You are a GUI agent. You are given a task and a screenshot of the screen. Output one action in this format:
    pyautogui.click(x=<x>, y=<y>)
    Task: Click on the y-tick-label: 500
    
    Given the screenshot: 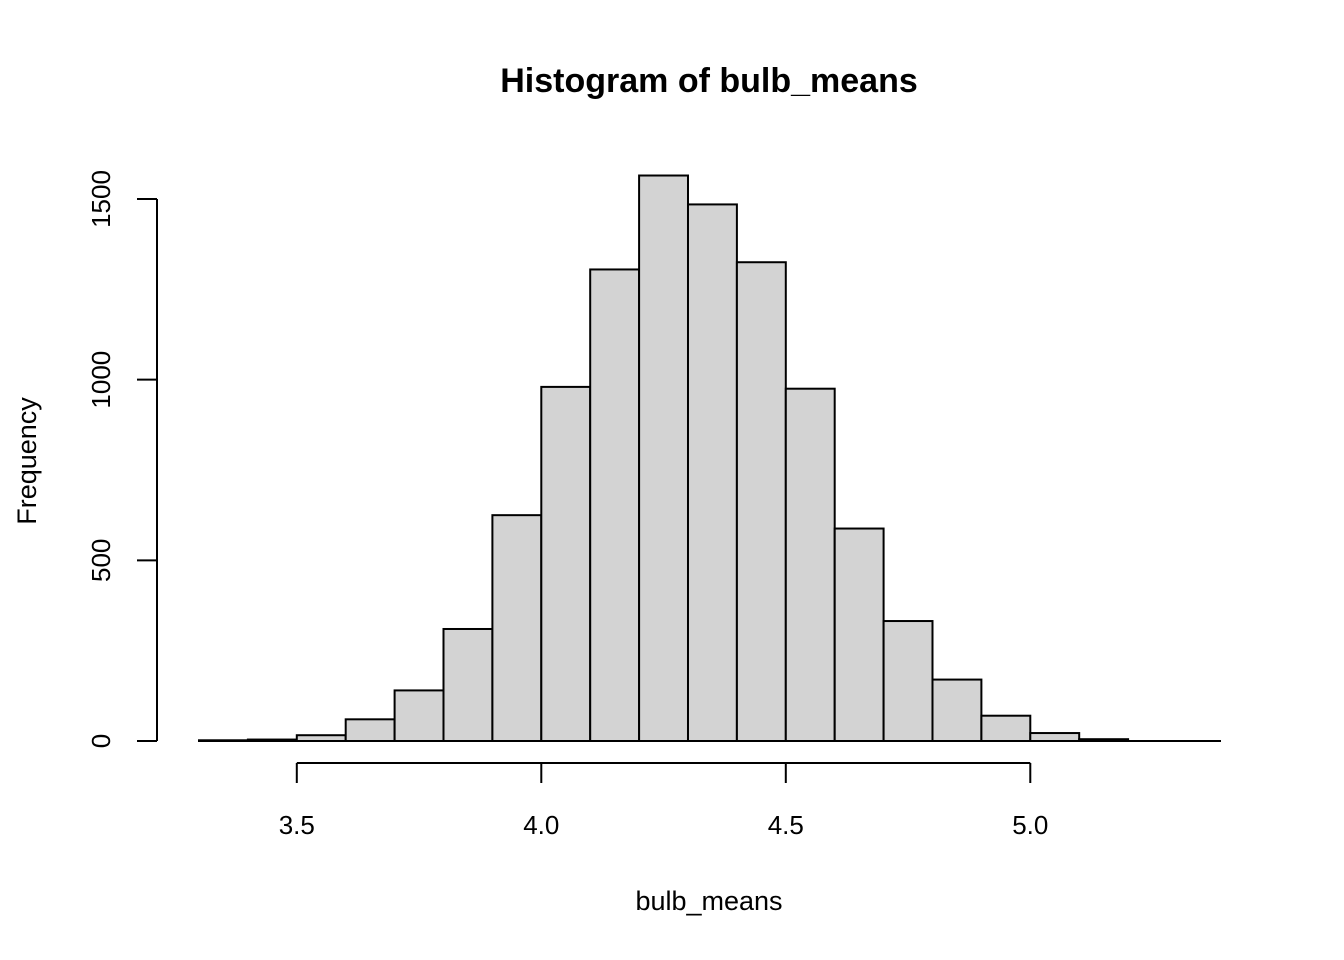 What is the action you would take?
    pyautogui.click(x=101, y=560)
    